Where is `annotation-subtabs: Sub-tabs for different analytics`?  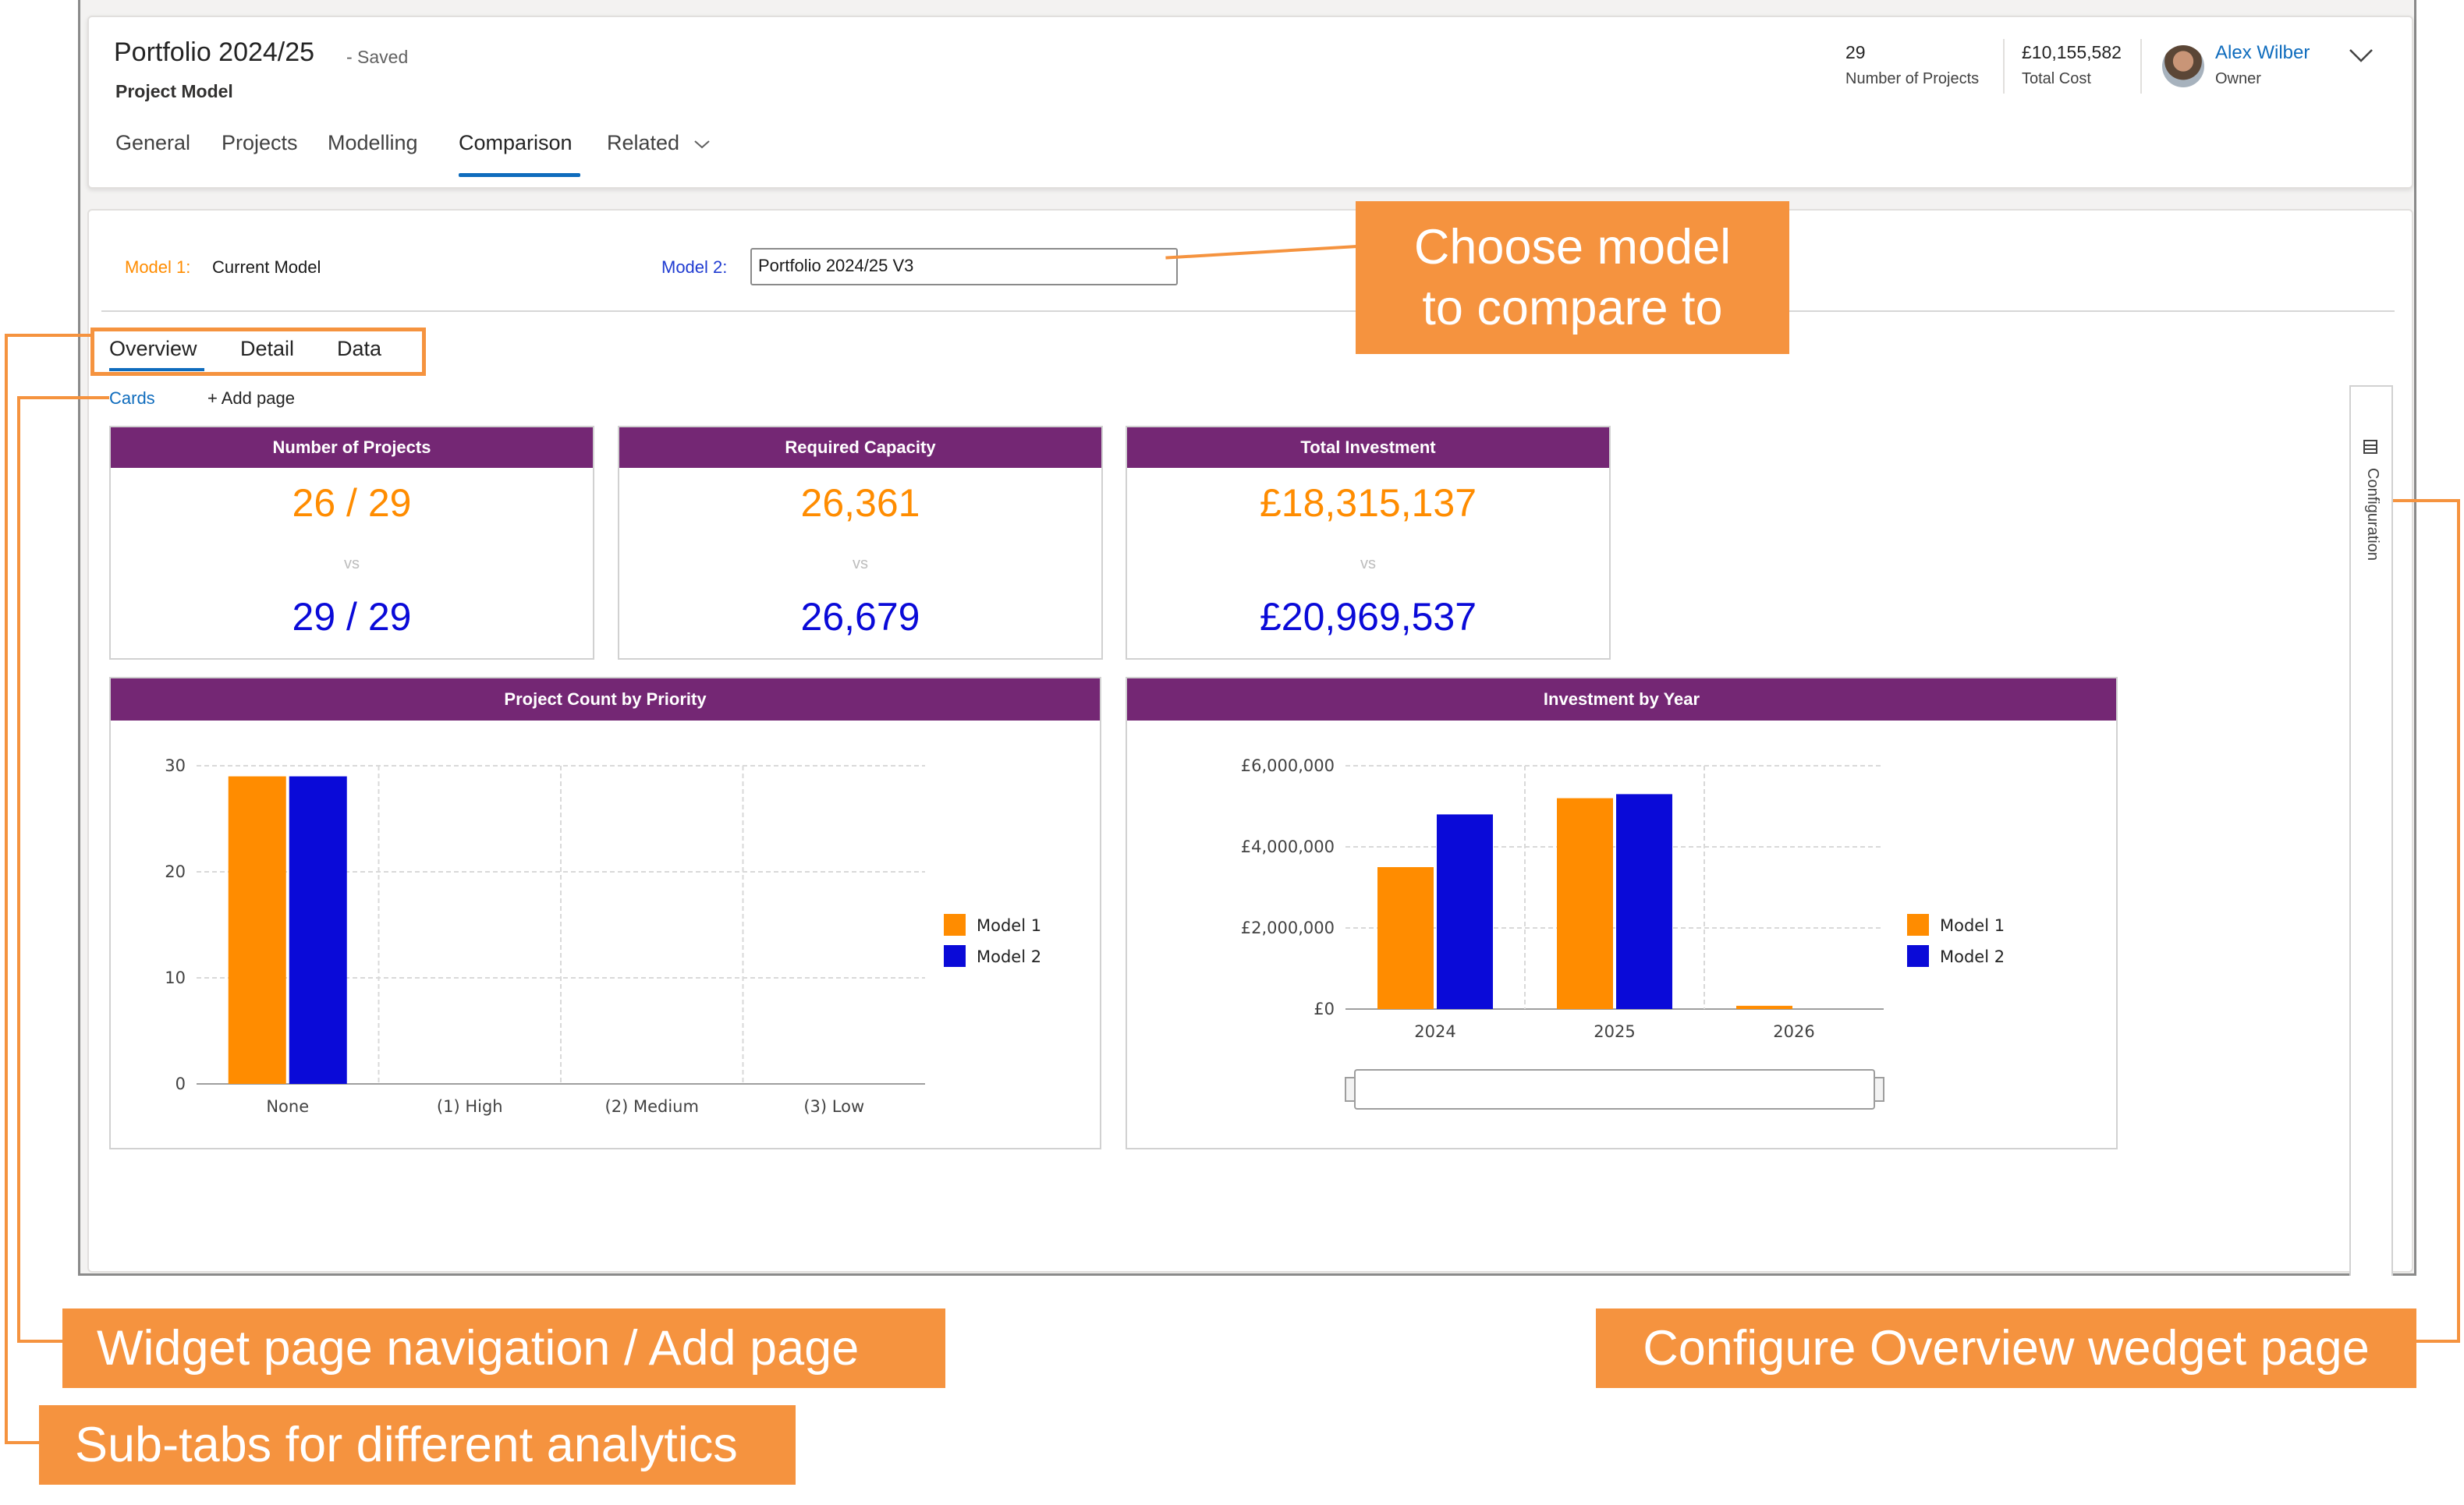
annotation-subtabs: Sub-tabs for different analytics is located at coordinates (417, 1445).